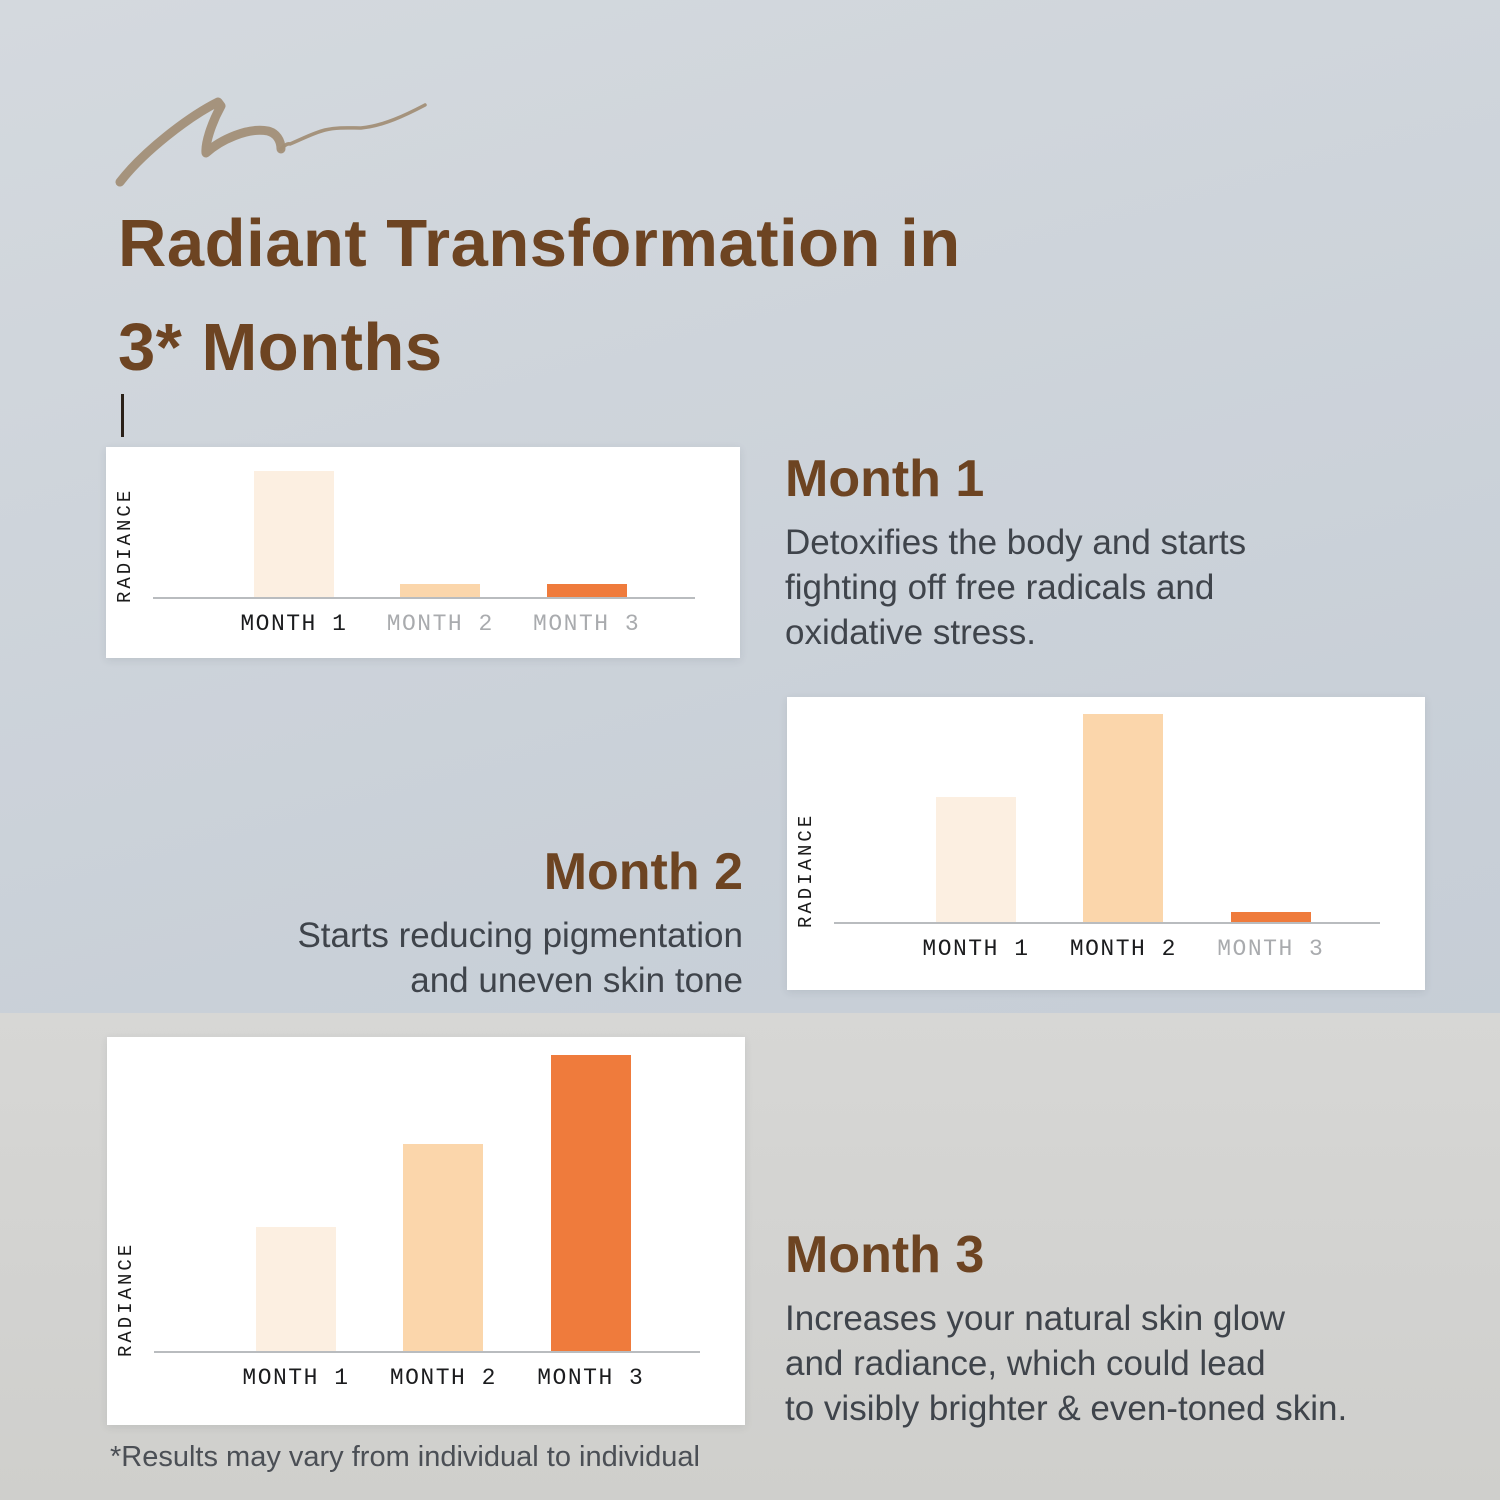 The height and width of the screenshot is (1500, 1500). I want to click on month-2-description-line: and uneven skin tone, so click(576, 980).